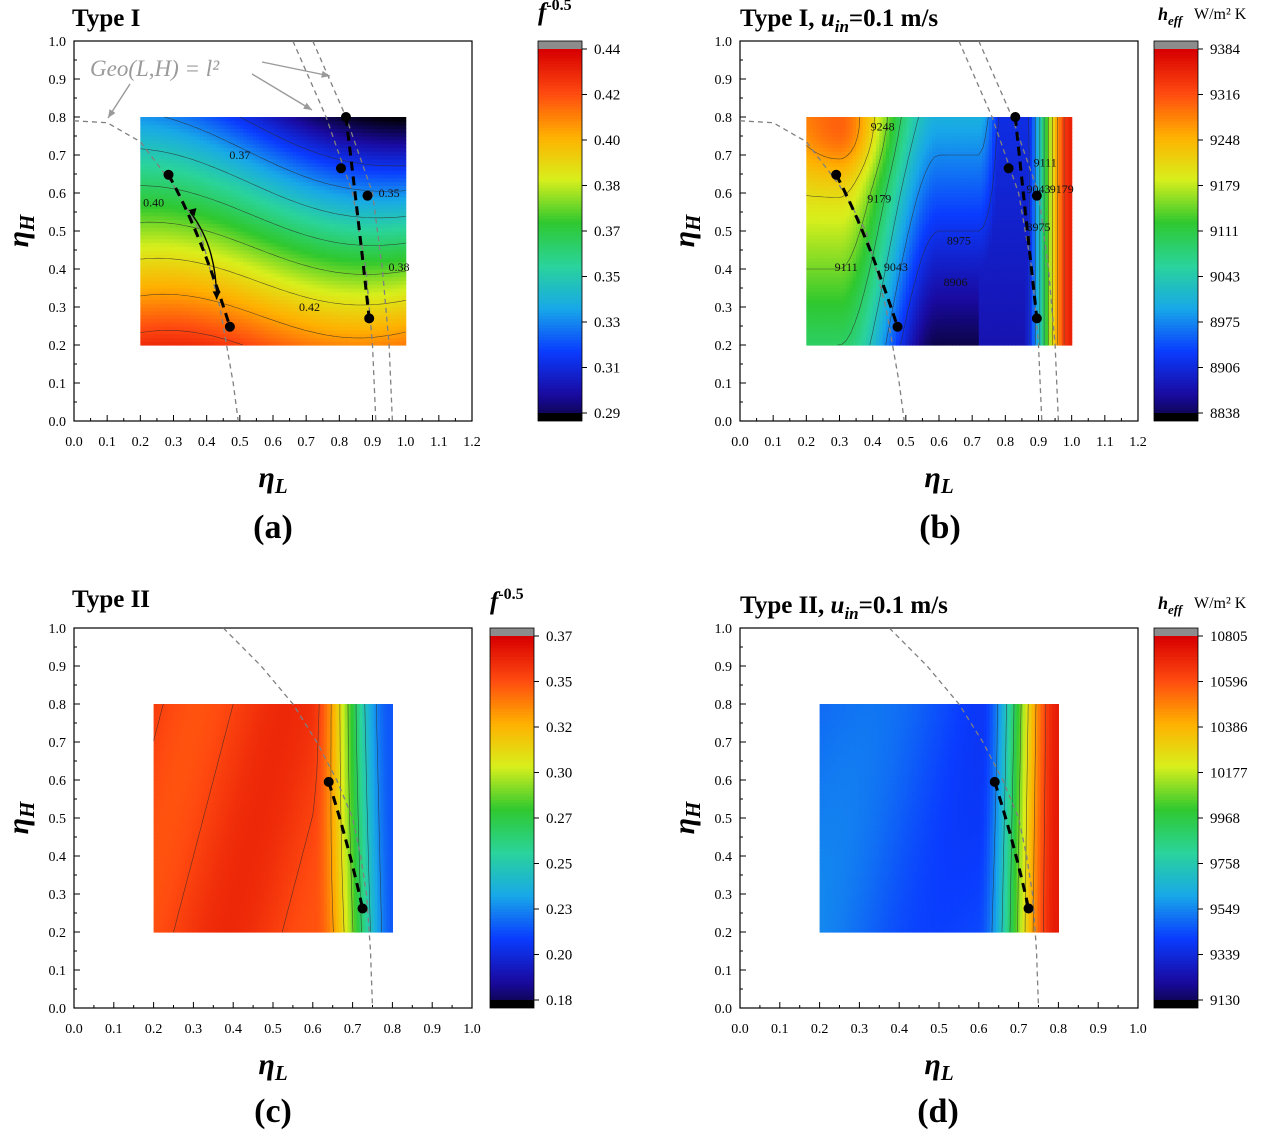 Image resolution: width=1262 pixels, height=1138 pixels. I want to click on contour-label: 0.35, so click(389, 193).